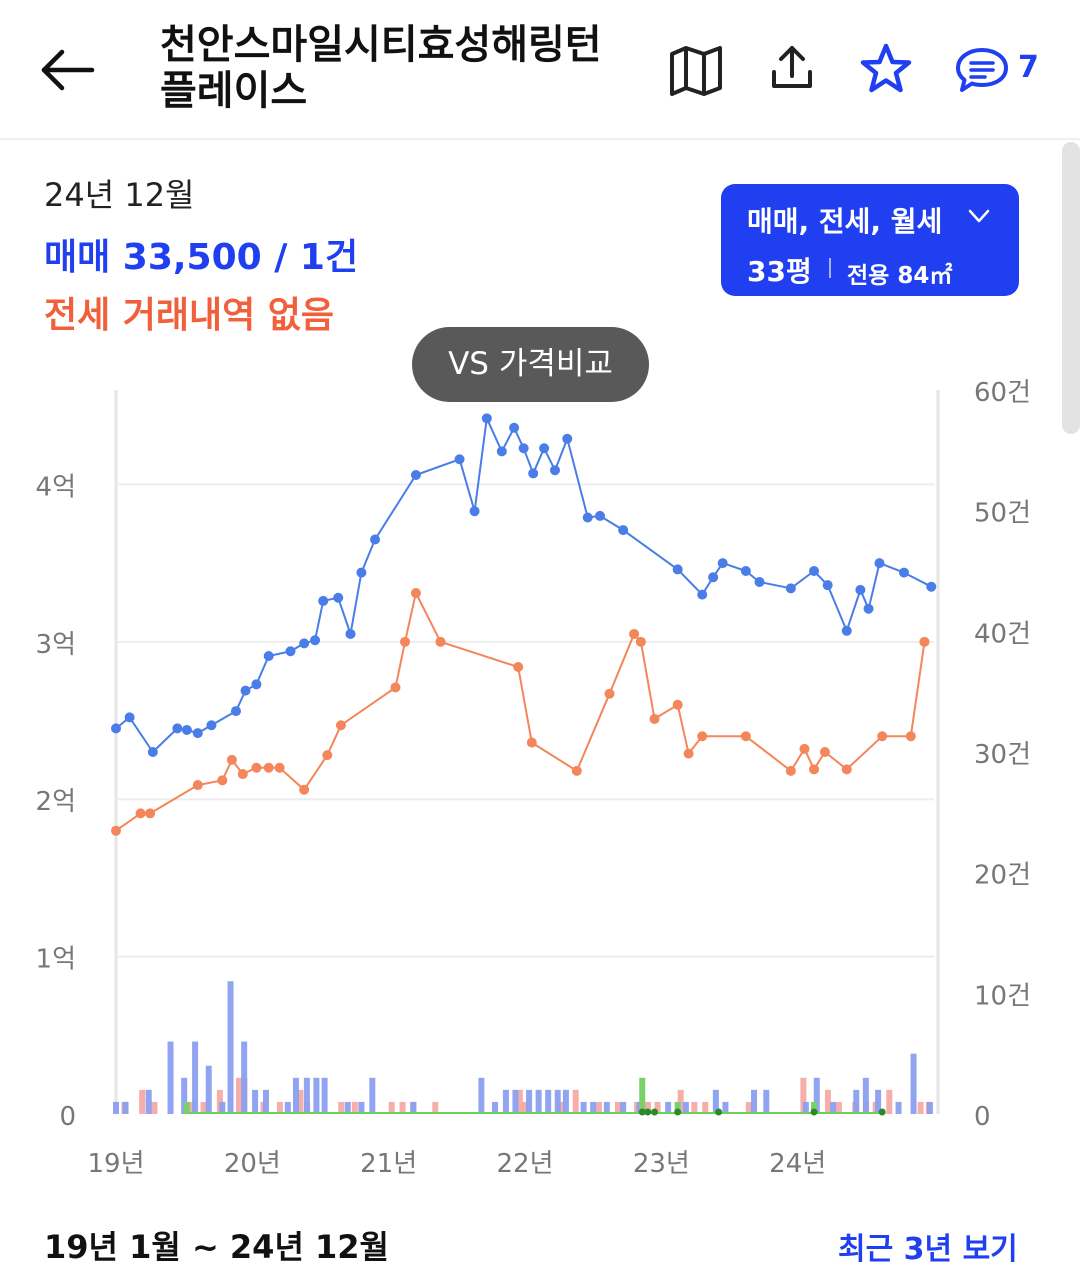  I want to click on favorite-button, so click(886, 70).